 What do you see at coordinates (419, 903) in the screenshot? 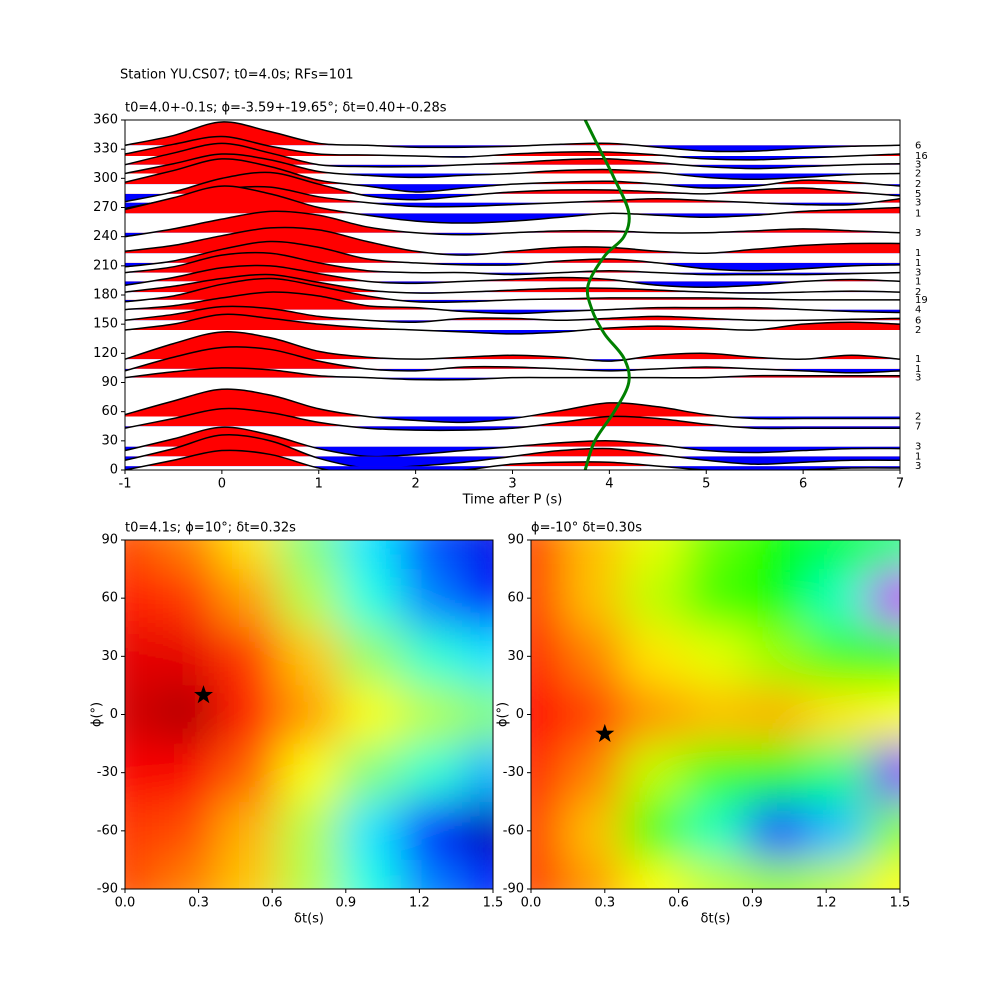
I see `x-tick-label: 1.2` at bounding box center [419, 903].